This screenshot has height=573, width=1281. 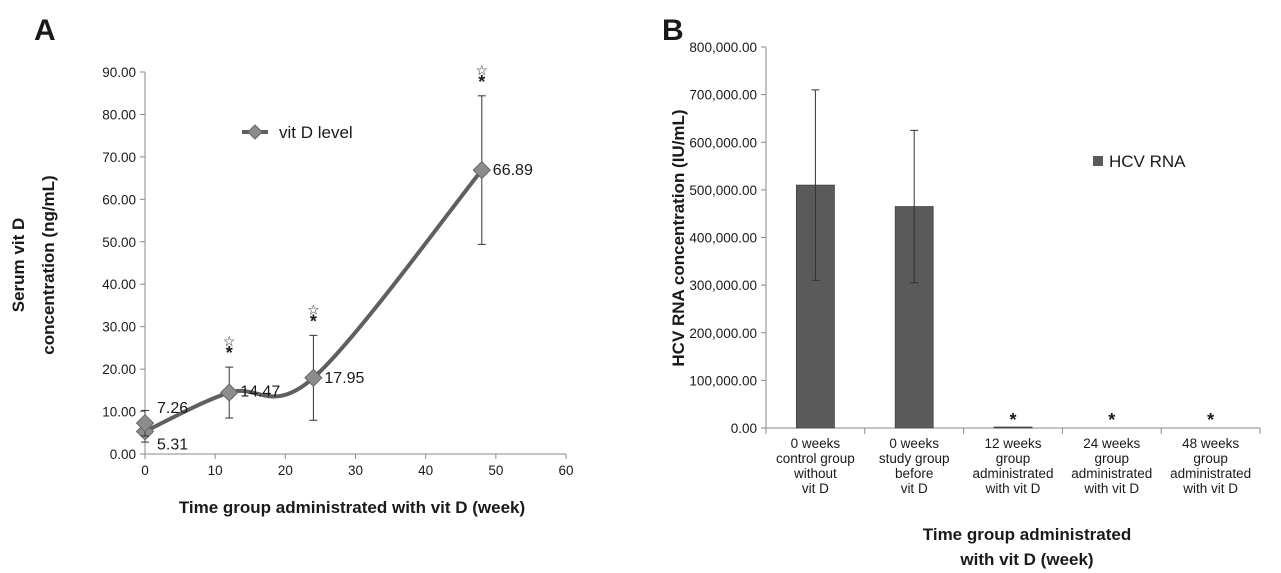 What do you see at coordinates (145, 470) in the screenshot?
I see `x-tick-label: 0` at bounding box center [145, 470].